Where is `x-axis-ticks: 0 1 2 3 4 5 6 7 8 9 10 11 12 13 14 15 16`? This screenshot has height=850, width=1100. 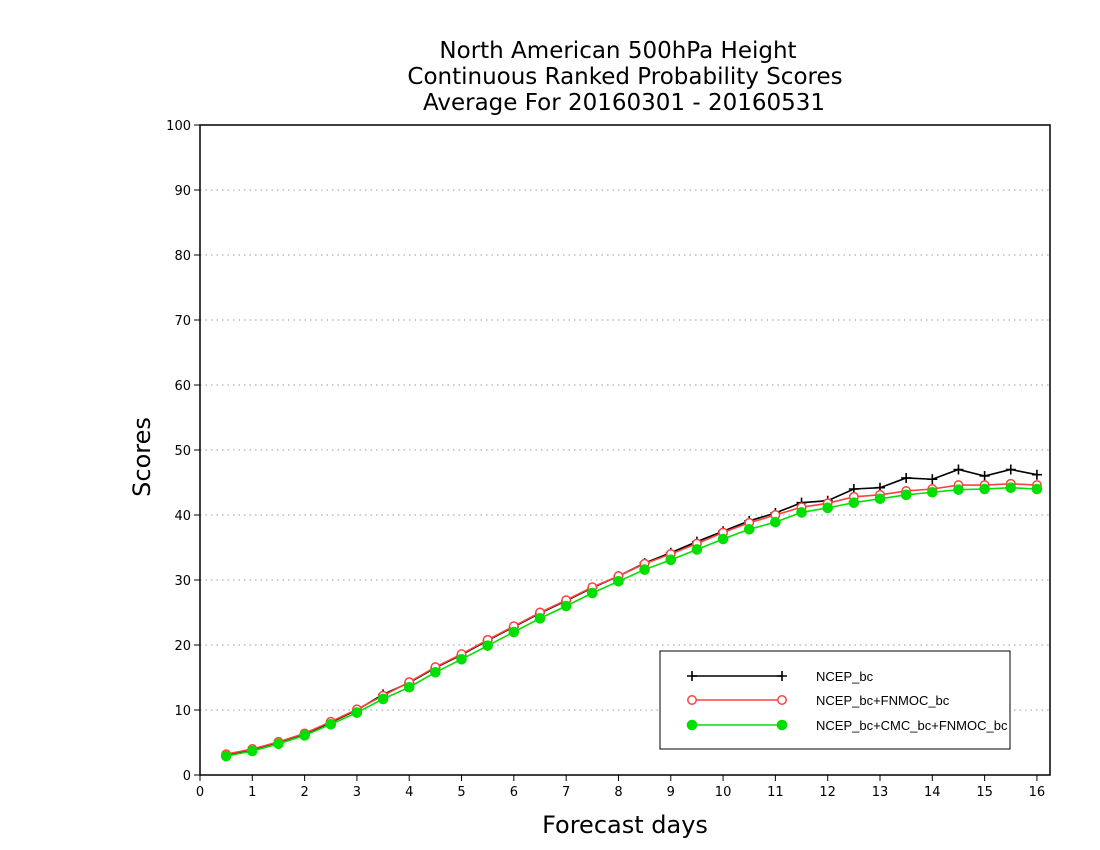 x-axis-ticks: 0 1 2 3 4 5 6 7 8 9 10 11 12 13 14 15 16 is located at coordinates (620, 787).